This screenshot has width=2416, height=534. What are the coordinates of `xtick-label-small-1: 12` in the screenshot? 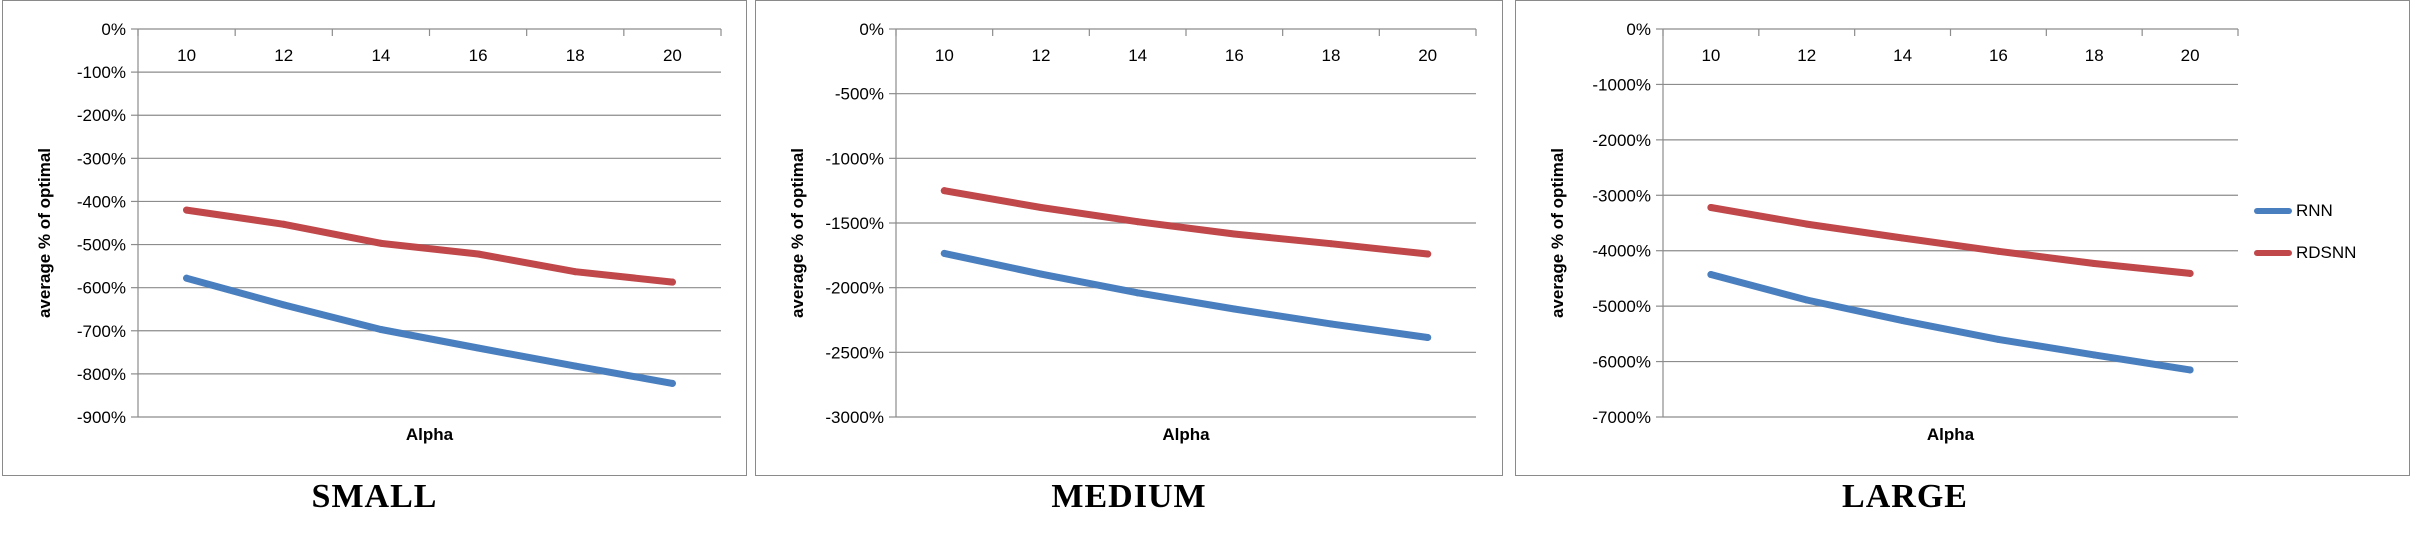 It's located at (283, 55).